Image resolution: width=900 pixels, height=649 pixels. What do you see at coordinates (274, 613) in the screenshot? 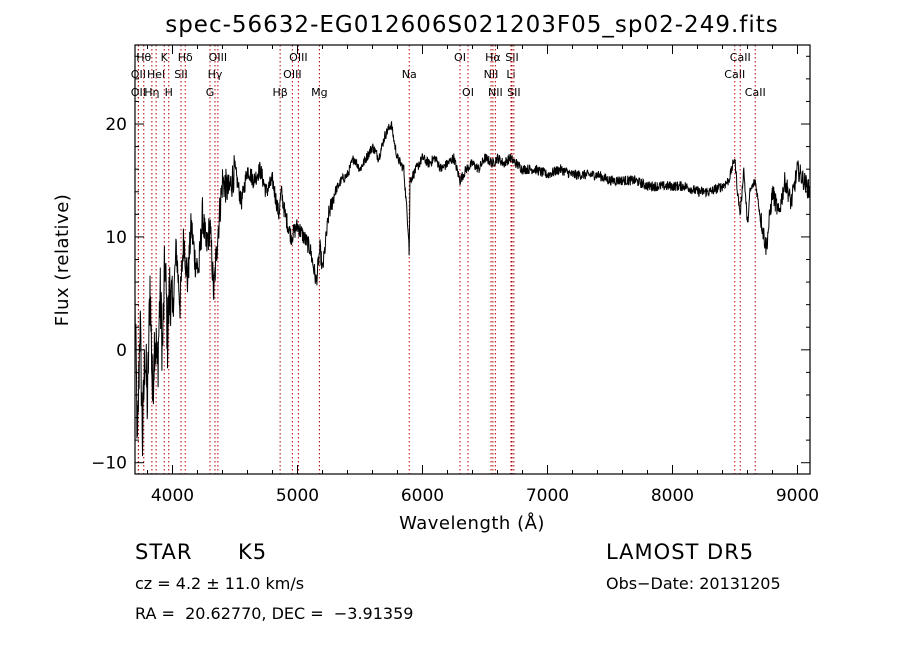
I see `sky-coordinates: RA = 20.62770, DEC = −3.91359` at bounding box center [274, 613].